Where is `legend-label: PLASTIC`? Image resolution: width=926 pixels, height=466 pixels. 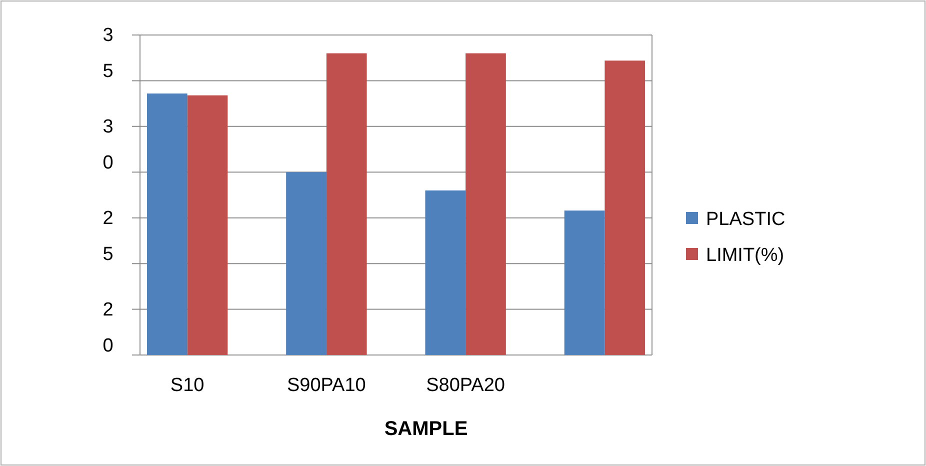
legend-label: PLASTIC is located at coordinates (746, 219).